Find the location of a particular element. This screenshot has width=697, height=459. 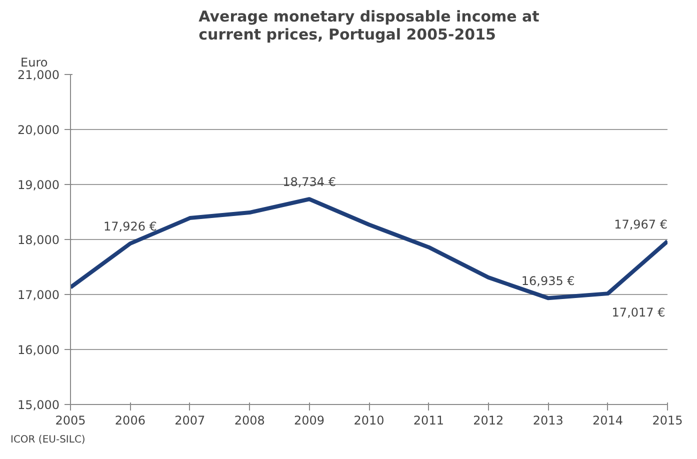

x-tick-label: 2005 is located at coordinates (70, 421).